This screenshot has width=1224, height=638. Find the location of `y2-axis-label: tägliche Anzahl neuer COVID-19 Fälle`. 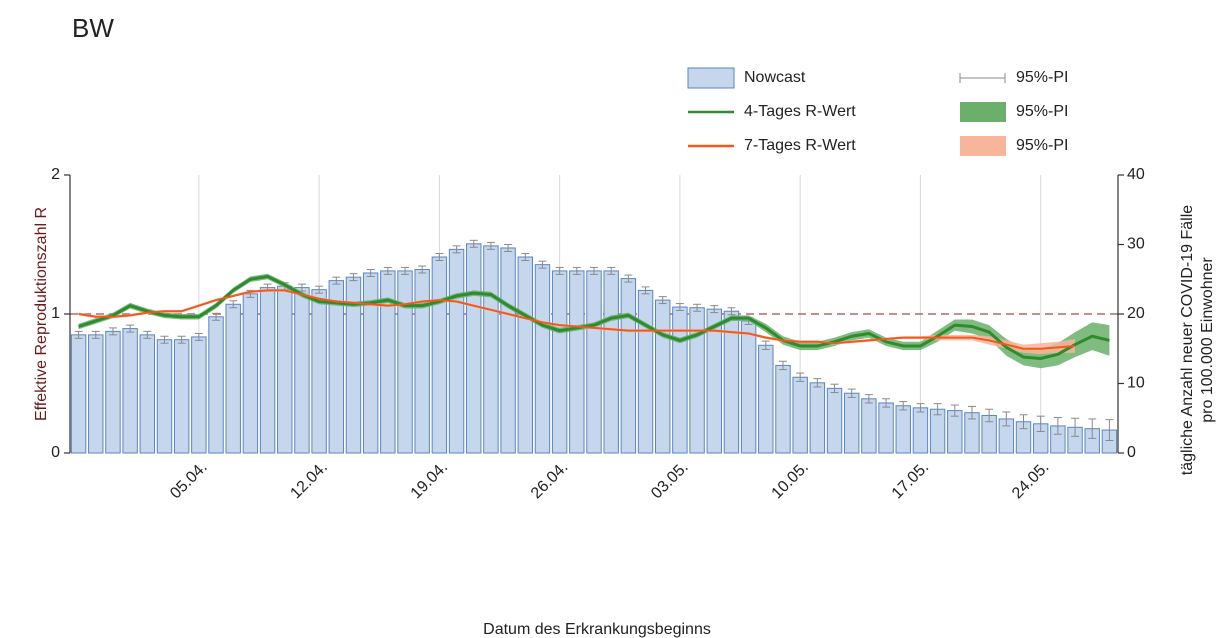

y2-axis-label: tägliche Anzahl neuer COVID-19 Fälle is located at coordinates (1187, 340).